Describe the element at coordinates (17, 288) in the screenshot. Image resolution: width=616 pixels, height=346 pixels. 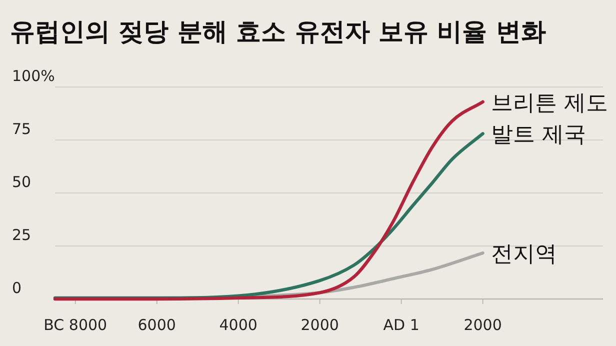
I see `y-tick-label: 0` at that location.